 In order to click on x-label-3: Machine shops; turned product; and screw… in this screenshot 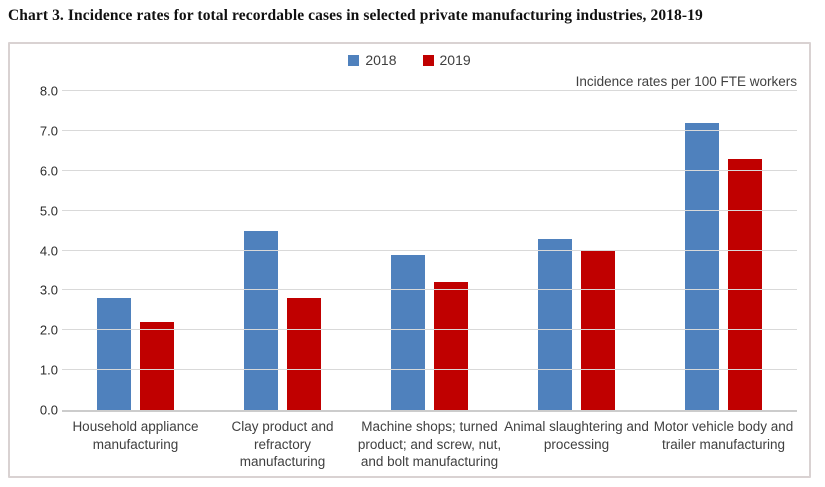, I will do `click(429, 444)`.